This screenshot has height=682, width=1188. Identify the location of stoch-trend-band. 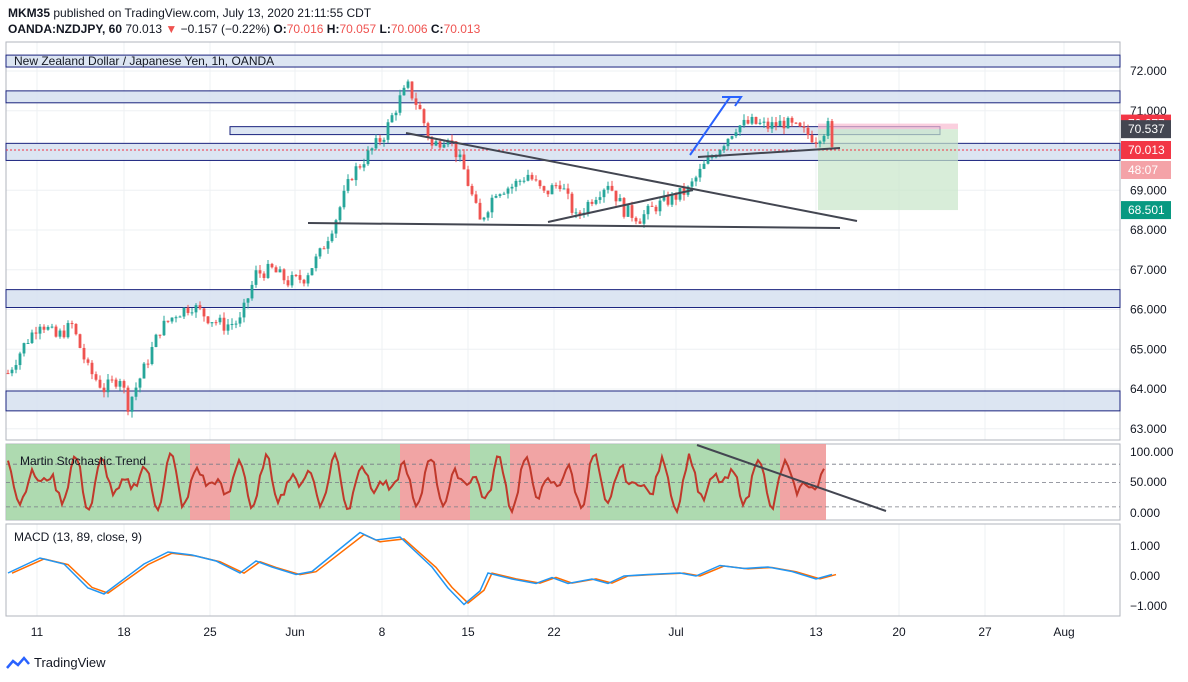
(435, 482).